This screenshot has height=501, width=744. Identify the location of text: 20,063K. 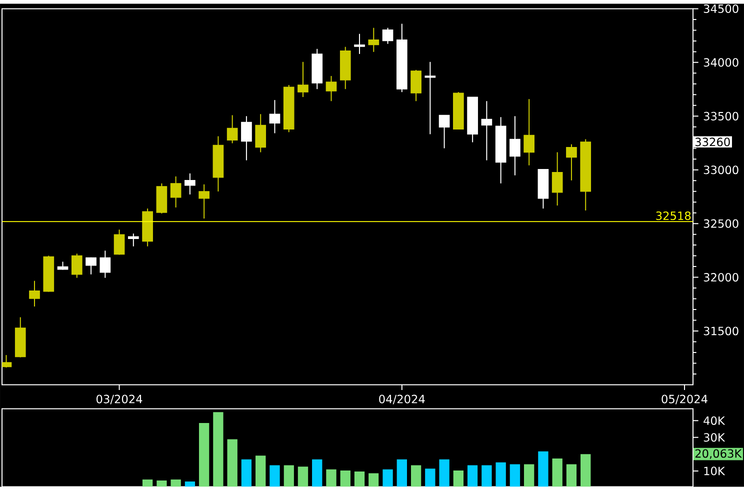
(718, 454).